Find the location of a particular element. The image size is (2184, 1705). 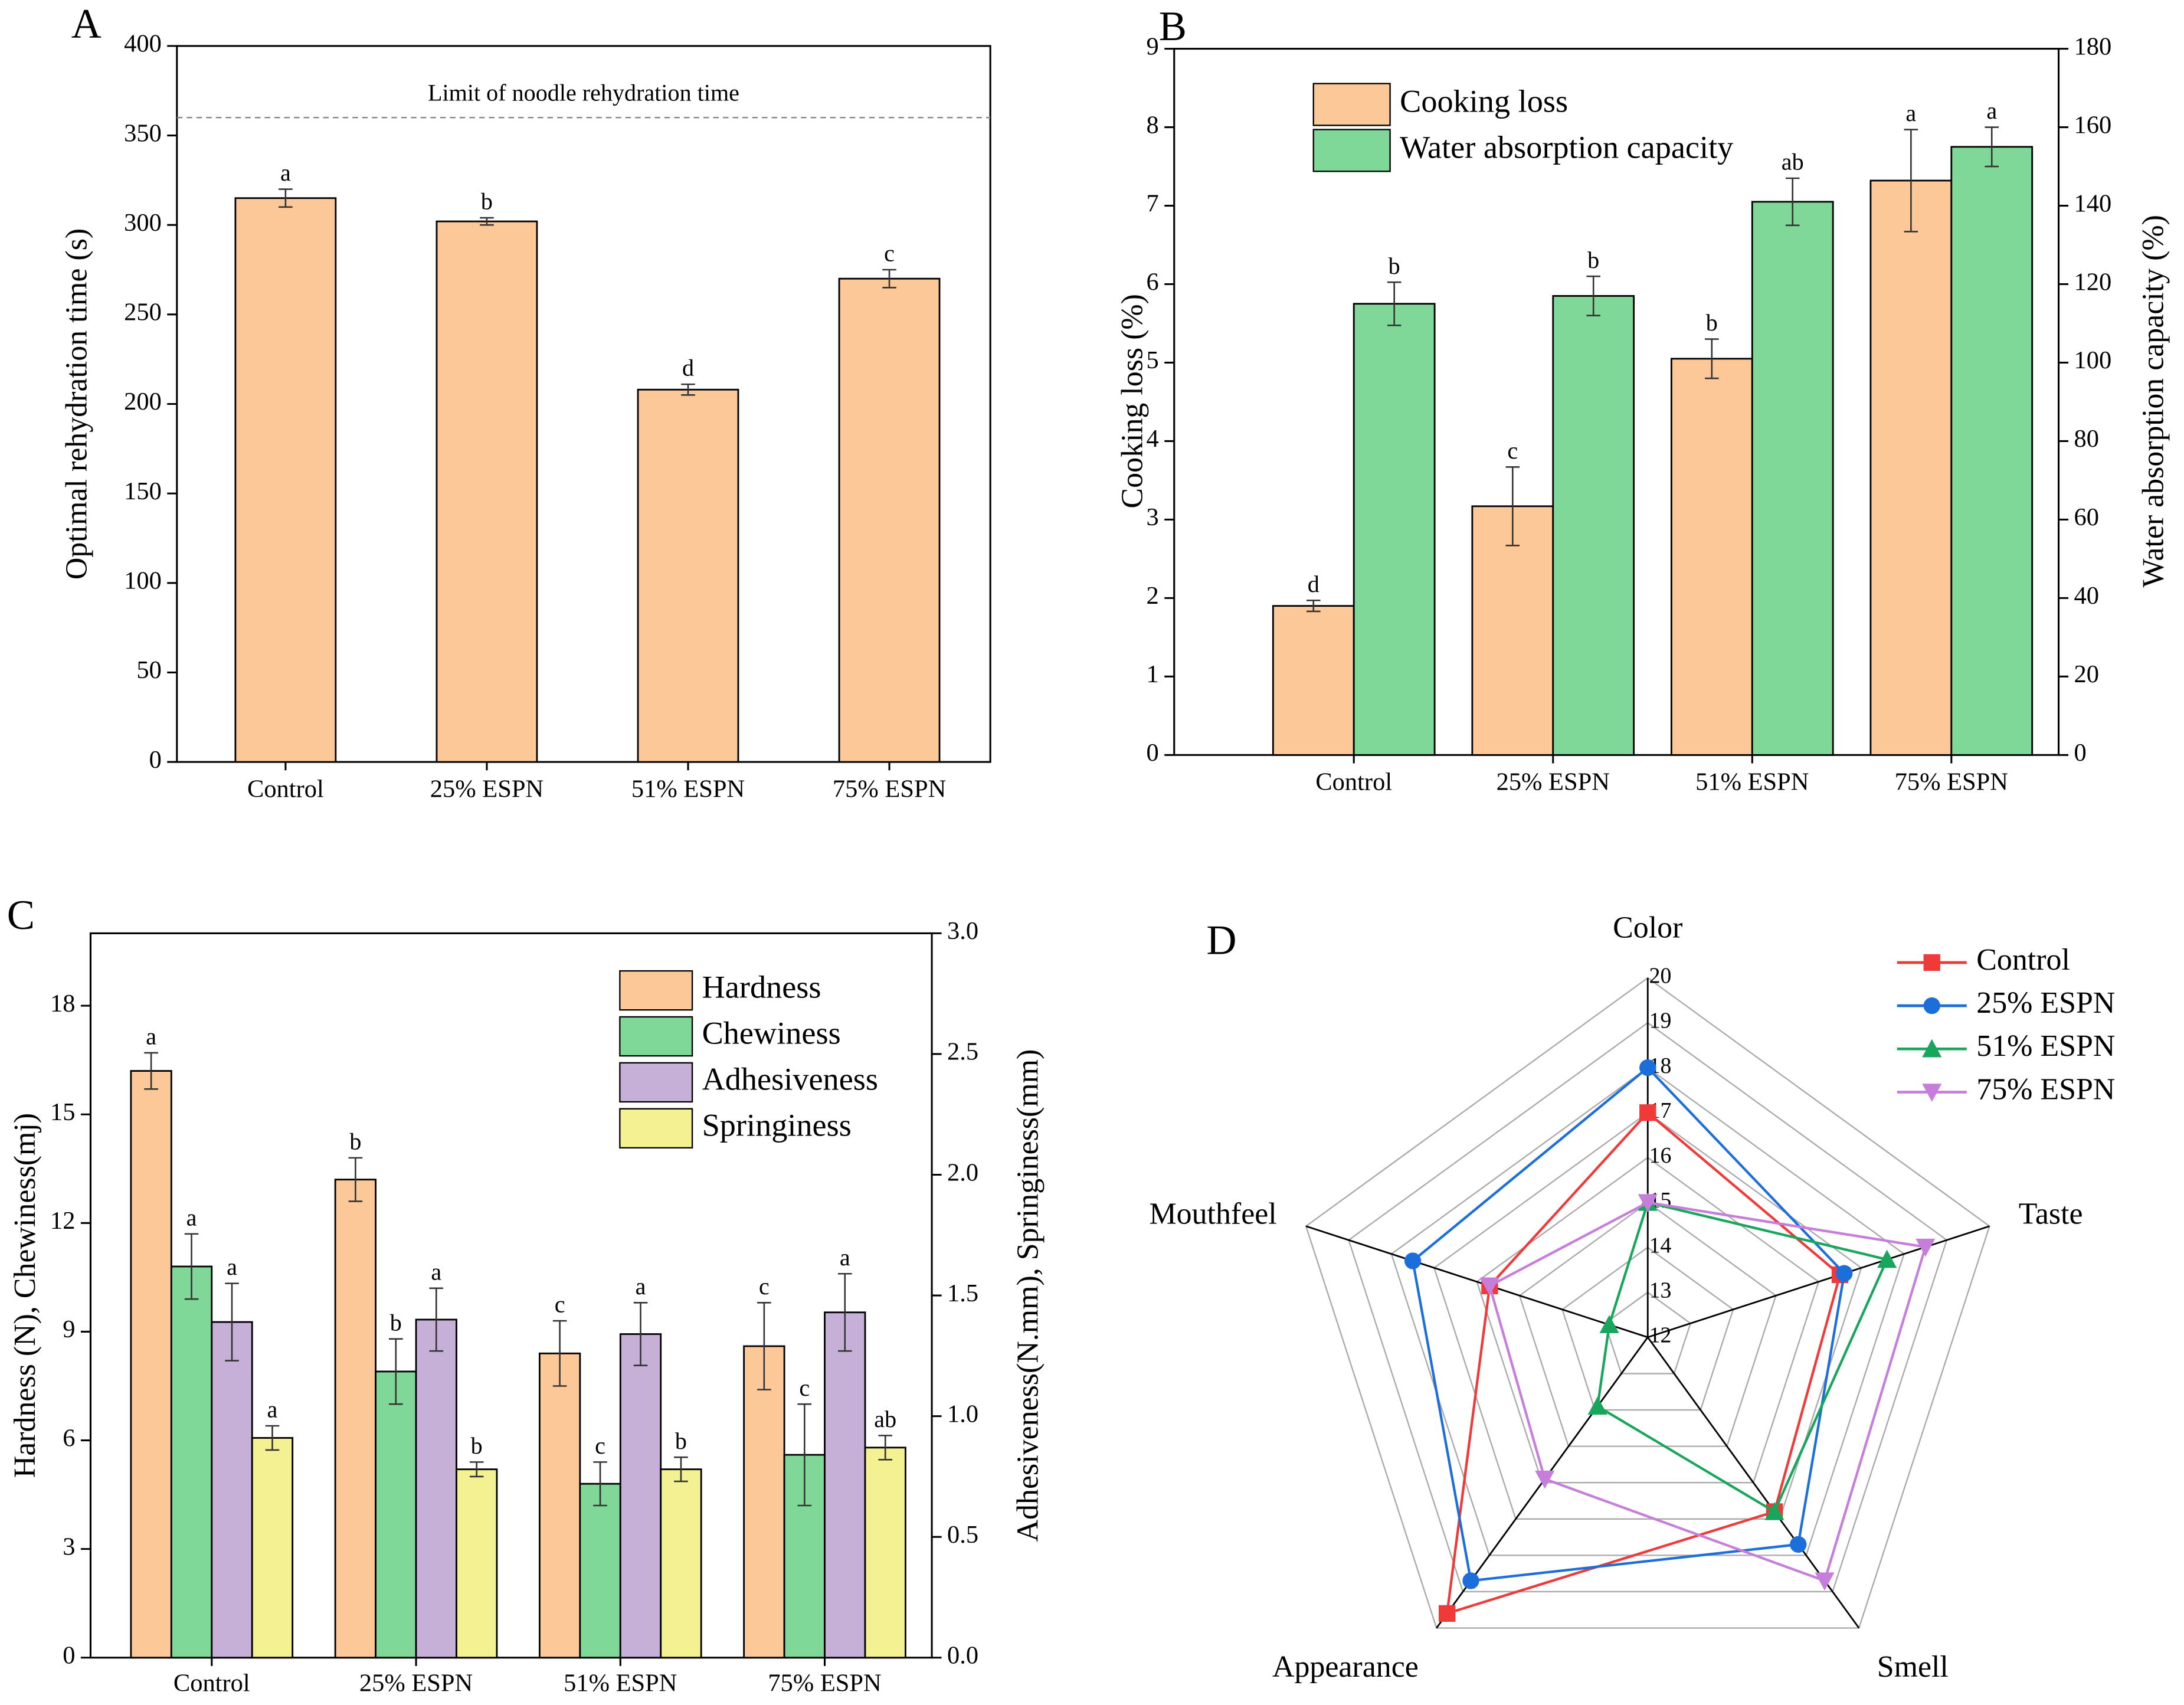

y-axis-label: Hardness (N), Chewiness(mj) is located at coordinates (25, 1295).